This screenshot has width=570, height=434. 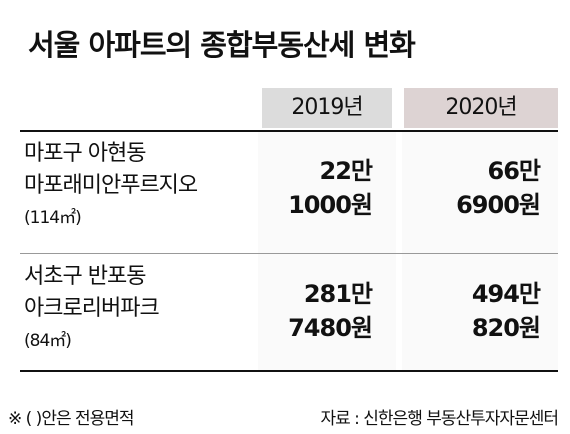 What do you see at coordinates (465, 188) in the screenshot?
I see `value-cell: 66만 6900원` at bounding box center [465, 188].